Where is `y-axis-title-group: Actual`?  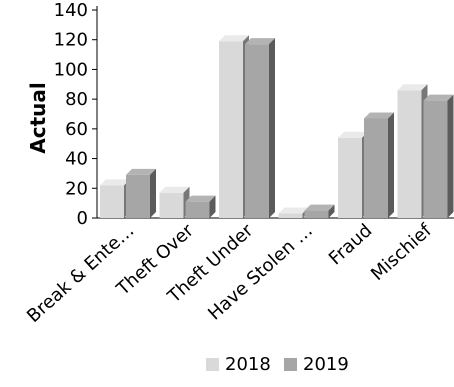
y-axis-title-group: Actual is located at coordinates (38, 117).